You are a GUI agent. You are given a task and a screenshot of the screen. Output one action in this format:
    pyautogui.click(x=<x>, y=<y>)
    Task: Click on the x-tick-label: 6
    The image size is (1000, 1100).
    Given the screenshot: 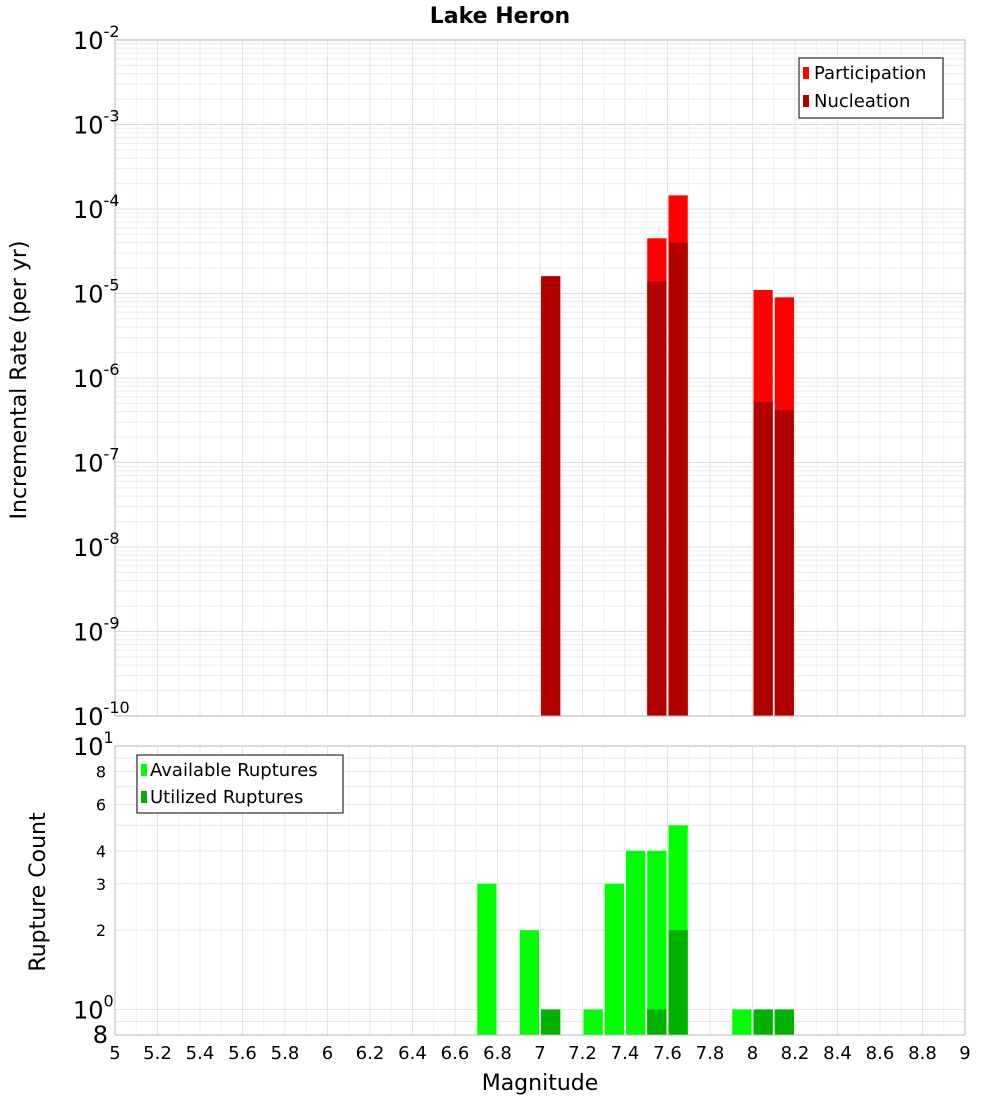 What is the action you would take?
    pyautogui.click(x=327, y=1053)
    